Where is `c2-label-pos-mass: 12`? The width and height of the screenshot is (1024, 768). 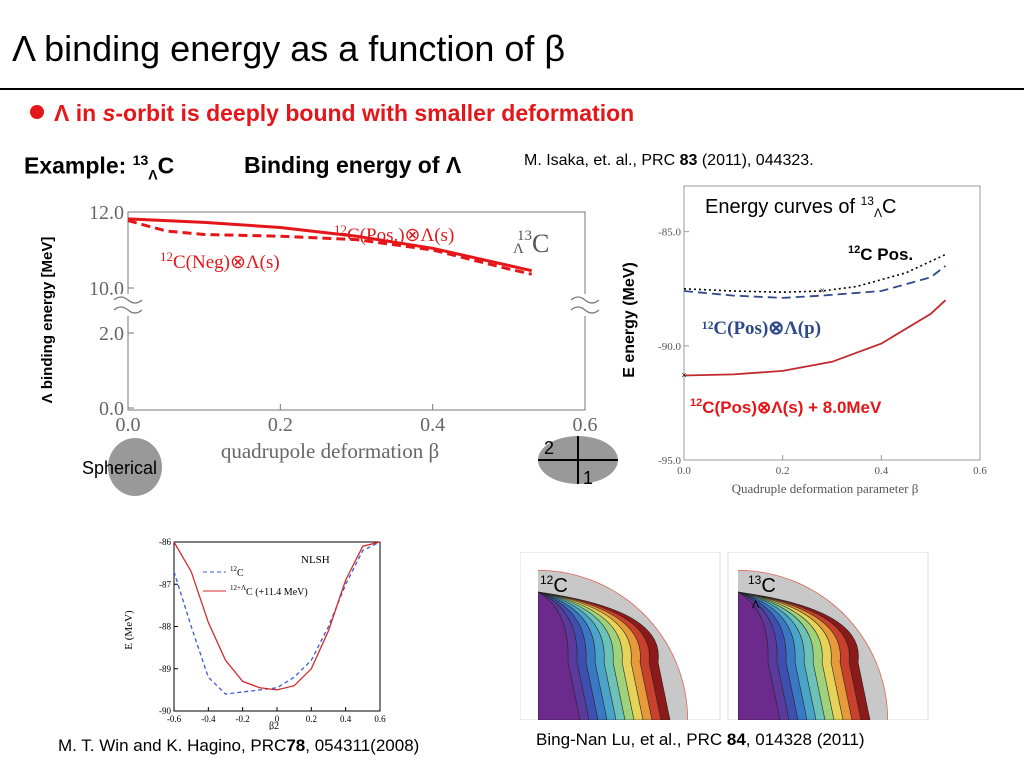
c2-label-pos-mass: 12 is located at coordinates (854, 250).